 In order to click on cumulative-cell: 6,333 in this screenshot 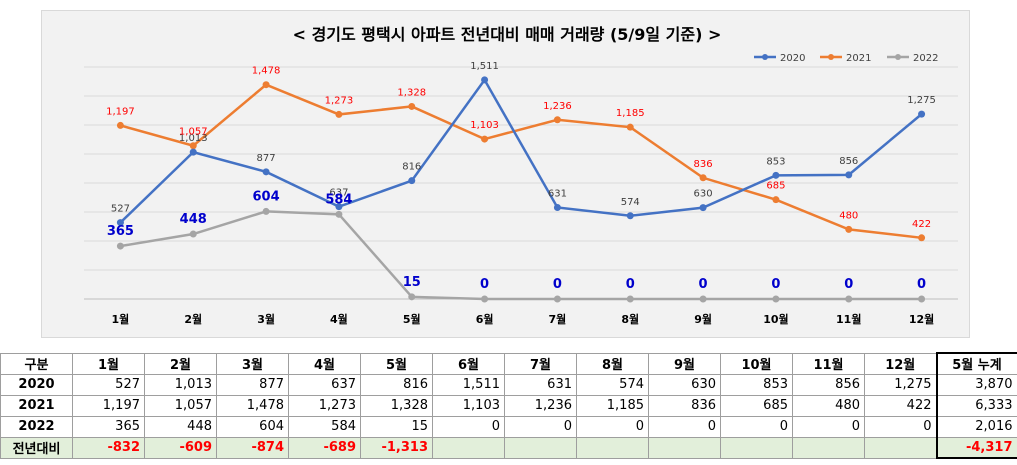, I will do `click(976, 405)`.